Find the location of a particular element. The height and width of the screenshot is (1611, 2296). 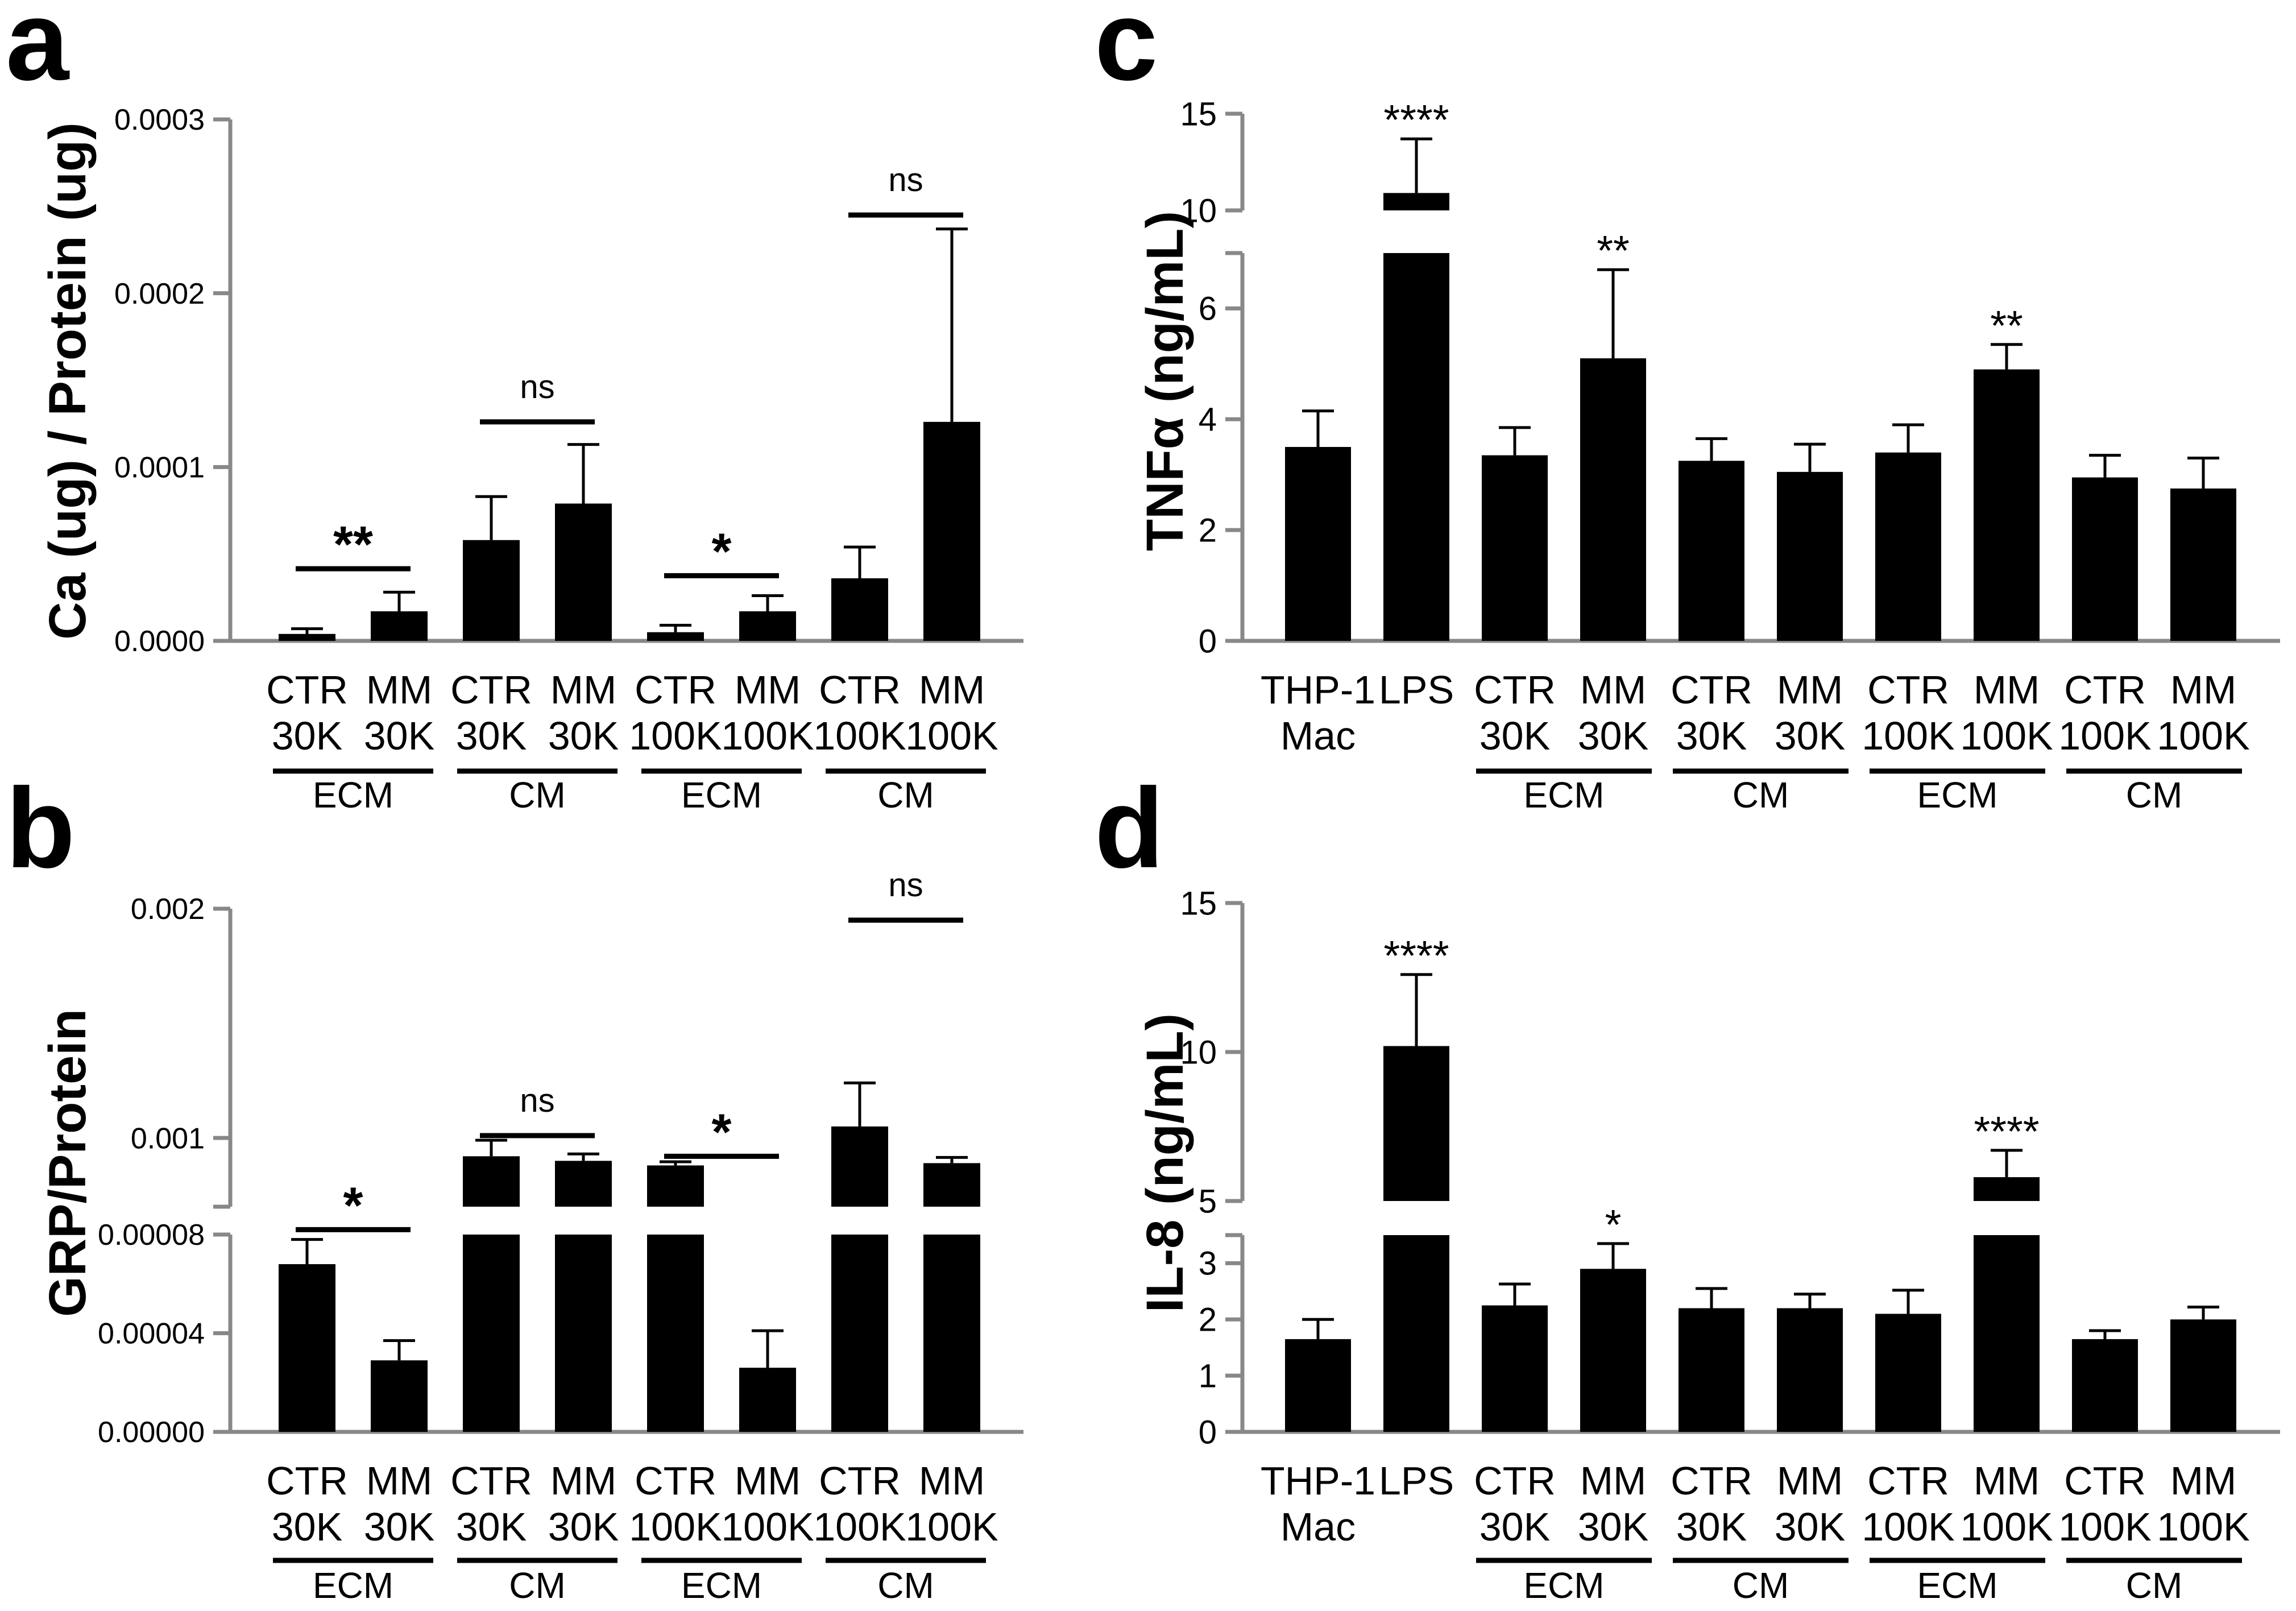

y-tick-label-c: 4 is located at coordinates (1208, 419).